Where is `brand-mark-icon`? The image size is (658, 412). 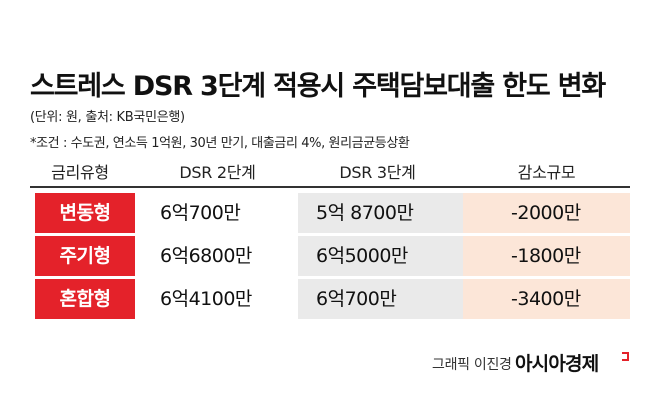 brand-mark-icon is located at coordinates (625, 356).